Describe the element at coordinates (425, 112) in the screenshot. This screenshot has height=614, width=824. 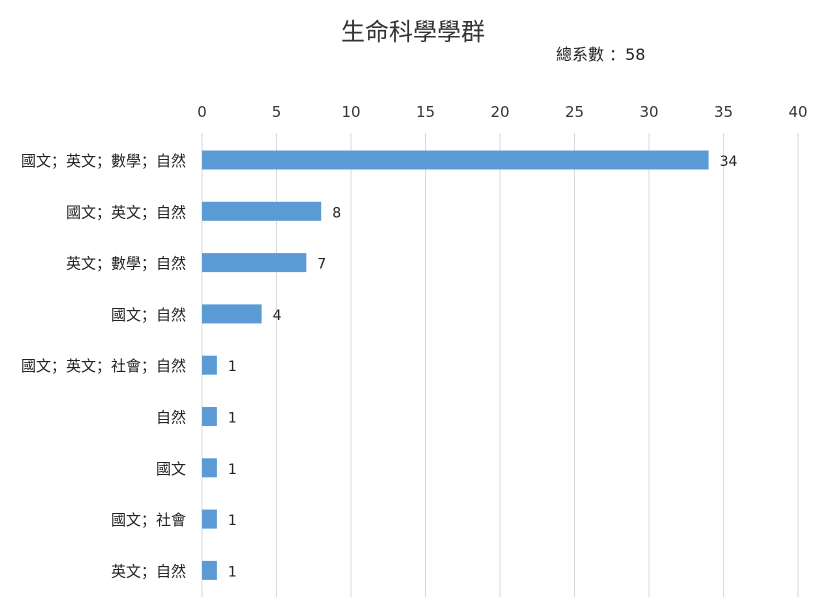
I see `x-tick-label: 15` at that location.